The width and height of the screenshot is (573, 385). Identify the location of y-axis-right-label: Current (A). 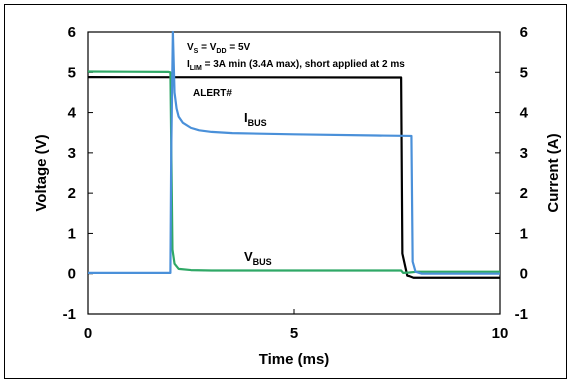
(553, 172).